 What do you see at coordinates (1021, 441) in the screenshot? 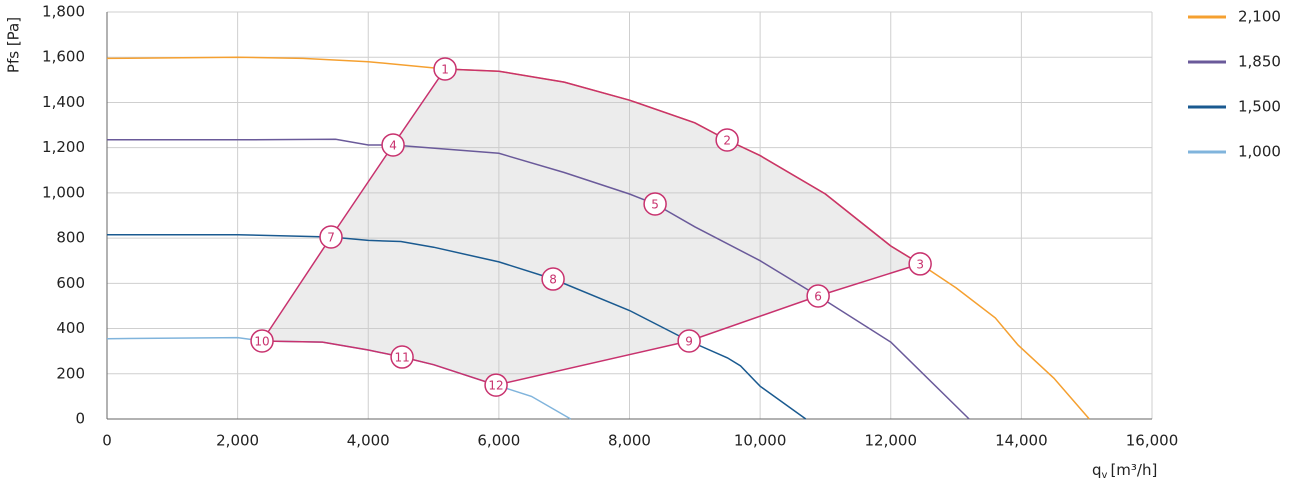
I see `x-tick-label: 14,000` at bounding box center [1021, 441].